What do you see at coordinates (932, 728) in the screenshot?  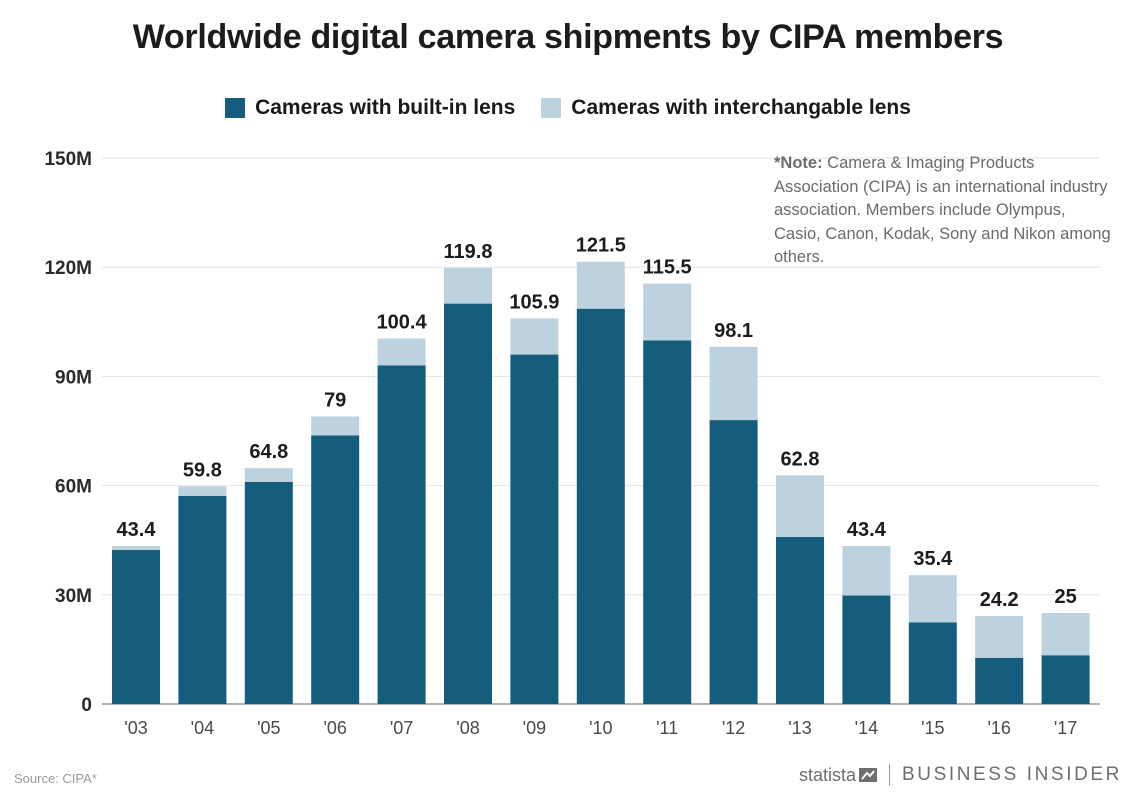 I see `x-tick-label: '15` at bounding box center [932, 728].